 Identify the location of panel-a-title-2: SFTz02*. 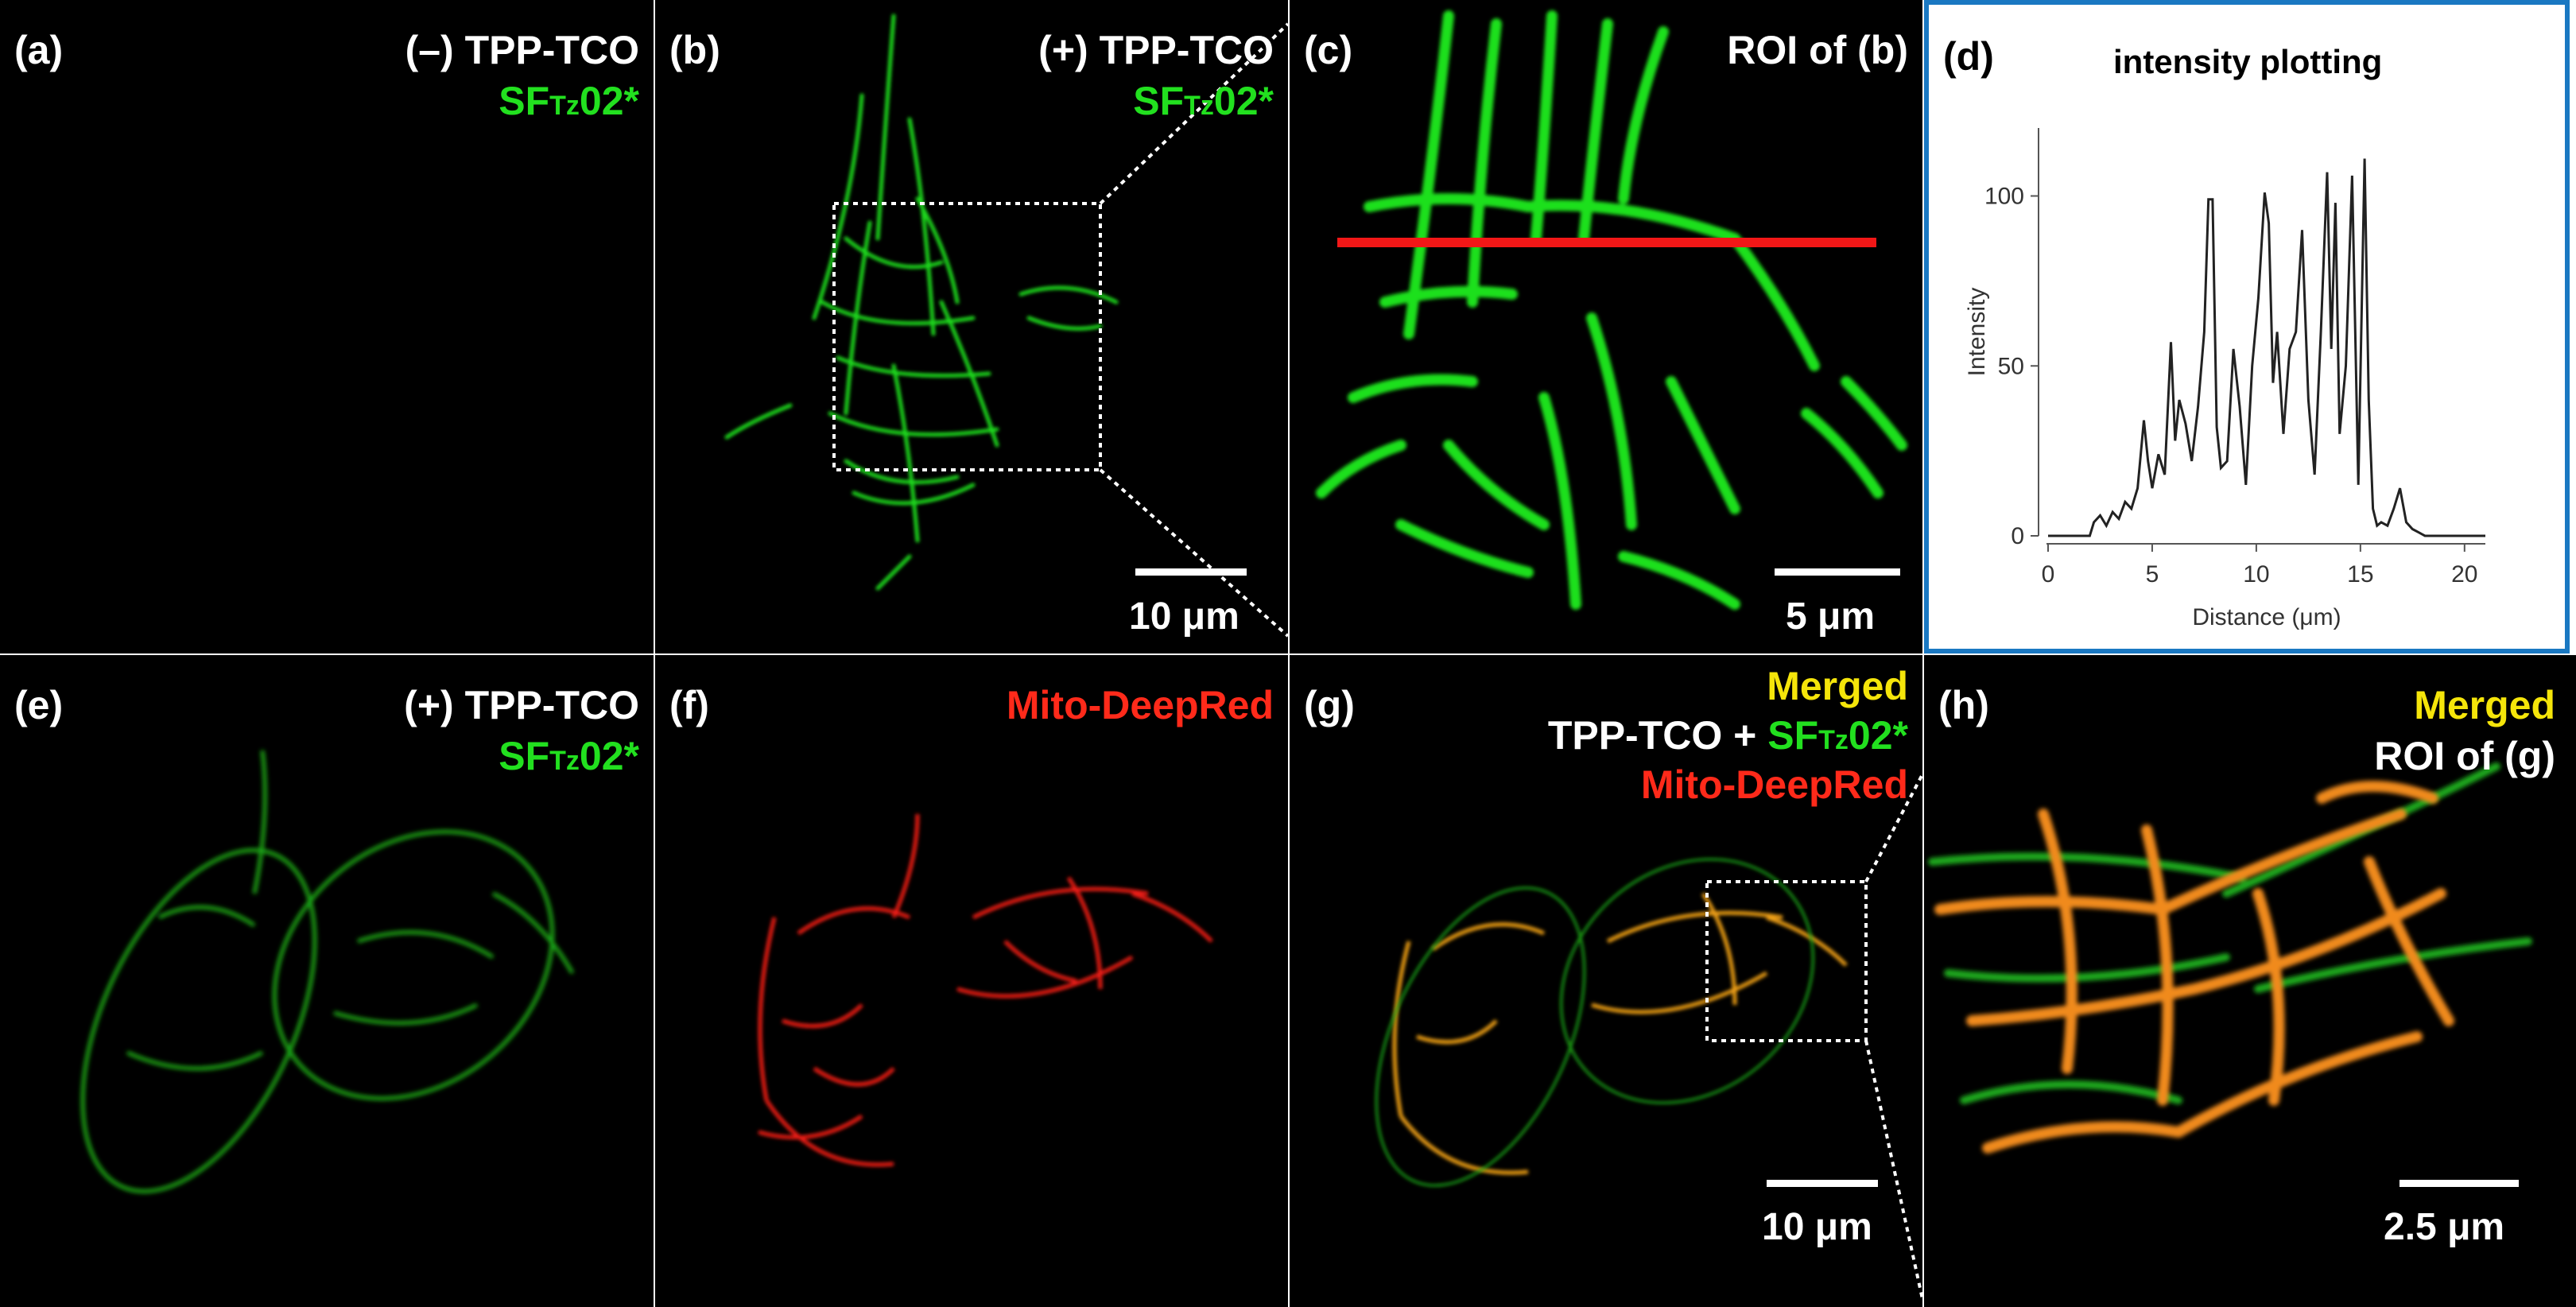
(569, 101).